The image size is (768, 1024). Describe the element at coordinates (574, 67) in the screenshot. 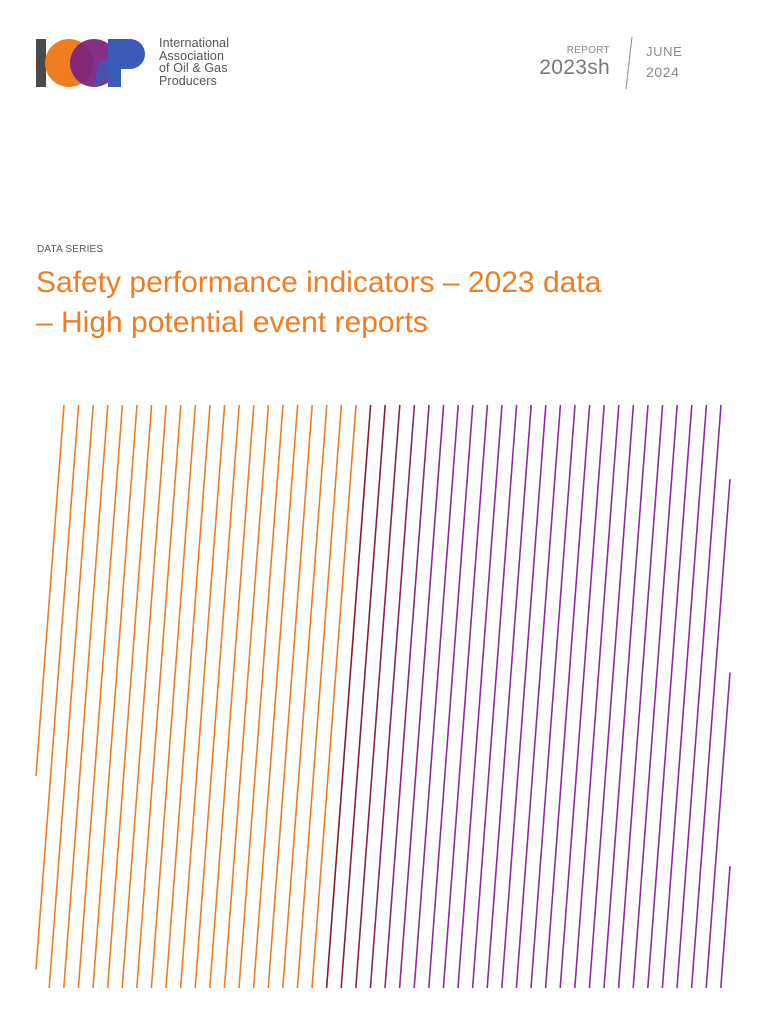

I see `report-code: 2023sh` at that location.